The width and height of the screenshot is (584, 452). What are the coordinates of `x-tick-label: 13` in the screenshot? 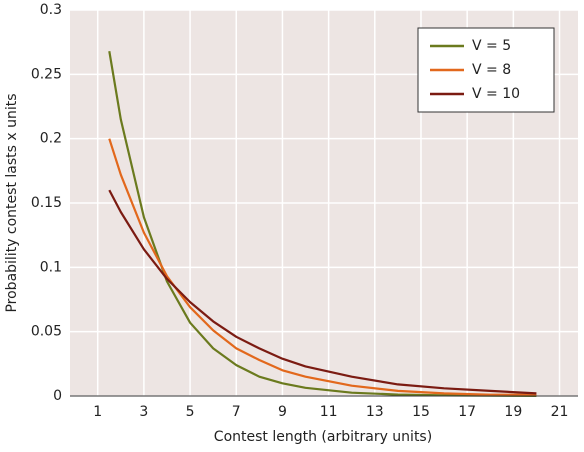 It's located at (375, 412).